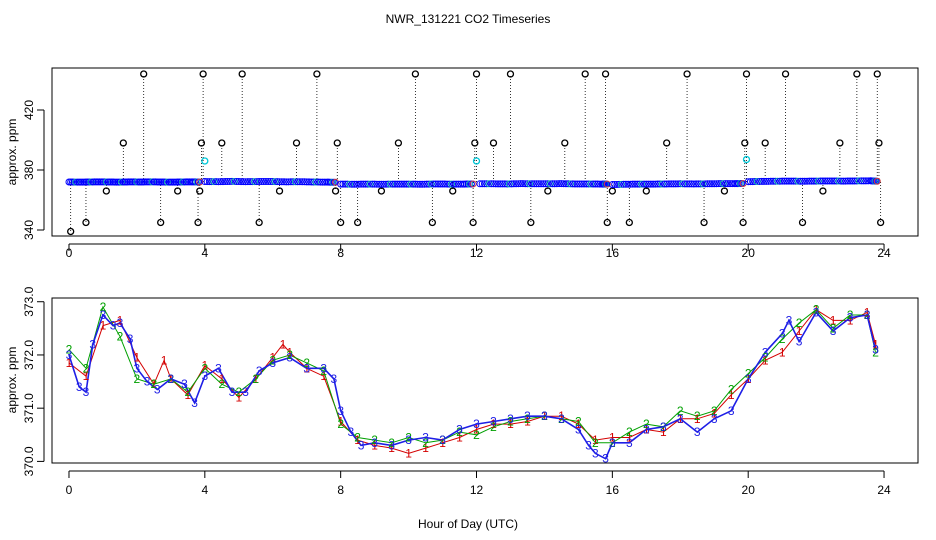 Image resolution: width=936 pixels, height=540 pixels. I want to click on x-tick-label: 16, so click(613, 490).